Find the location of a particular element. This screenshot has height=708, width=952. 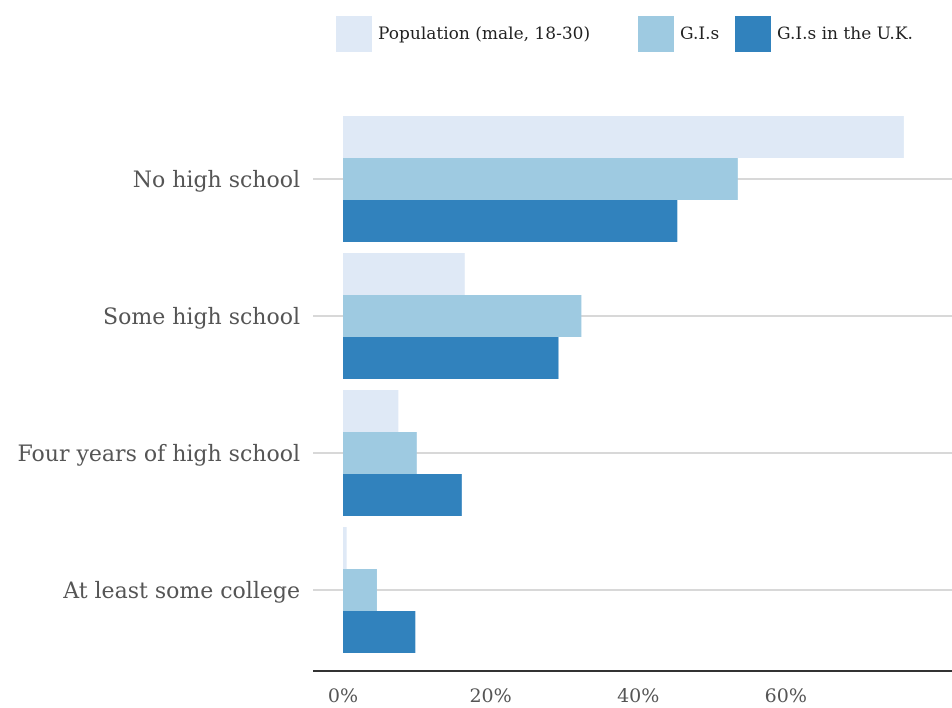

legend-item-gis-uk: G.I.s in the U.K. is located at coordinates (824, 34).